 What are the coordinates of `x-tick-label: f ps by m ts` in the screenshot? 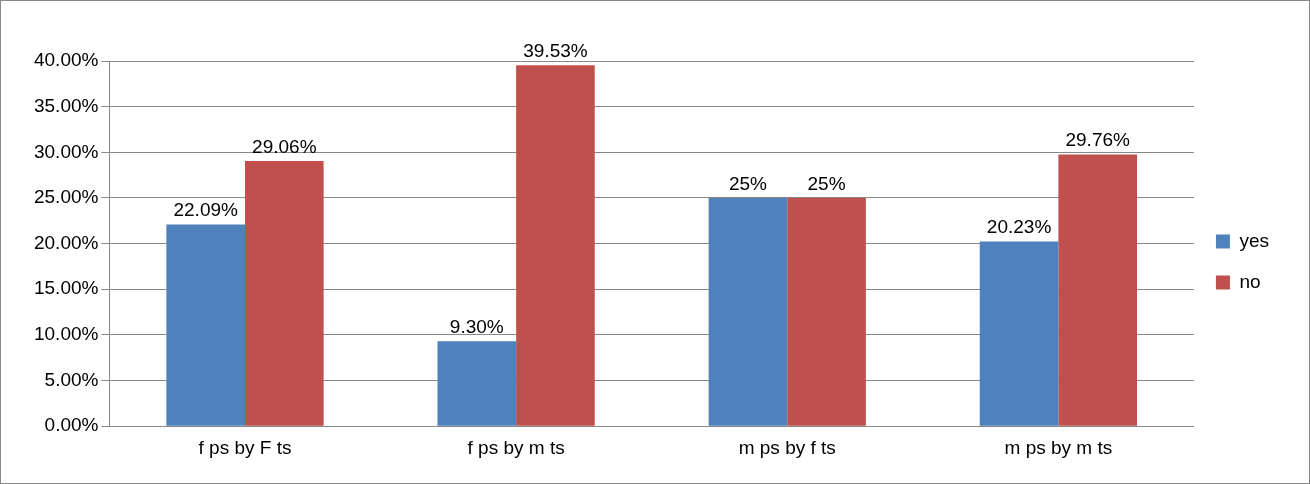 It's located at (516, 447).